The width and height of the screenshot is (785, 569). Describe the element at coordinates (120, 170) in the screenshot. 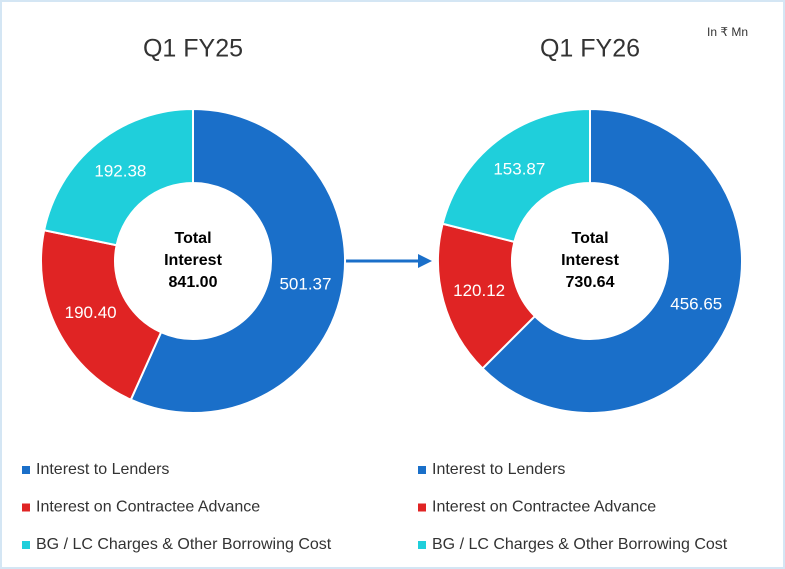

I see `slice-label: 192.38` at that location.